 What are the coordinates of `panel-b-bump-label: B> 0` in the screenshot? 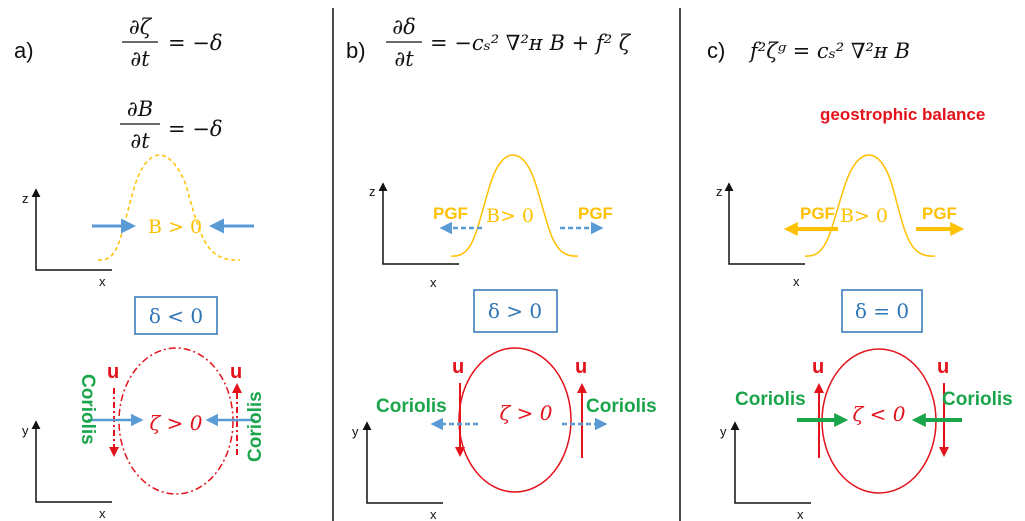 It's located at (510, 216).